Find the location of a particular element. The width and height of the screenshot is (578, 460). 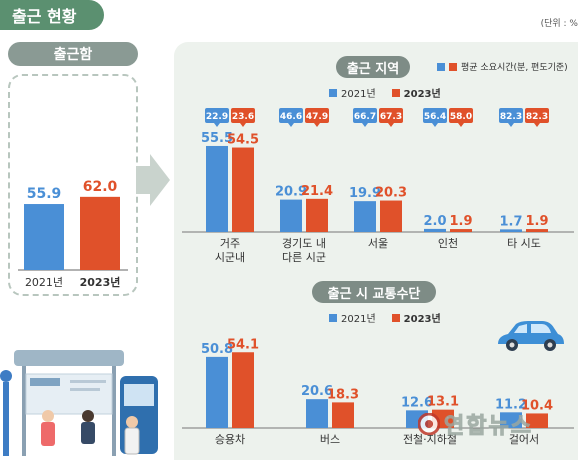

bar-2021년-거주시군내 is located at coordinates (217, 188).